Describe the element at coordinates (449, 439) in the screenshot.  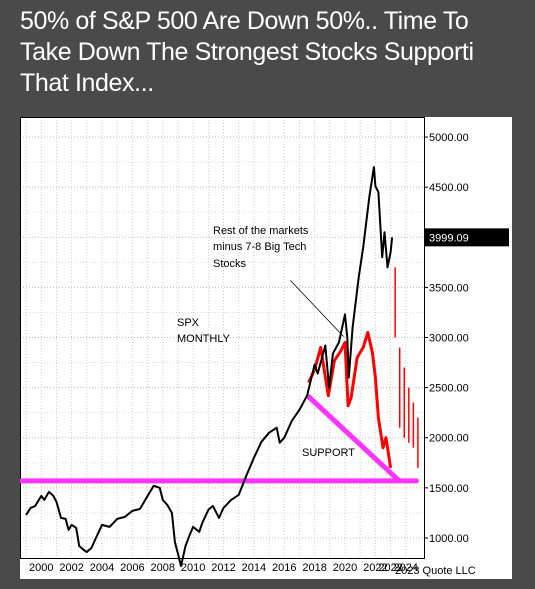
I see `y-tick-label: 2000.00` at that location.